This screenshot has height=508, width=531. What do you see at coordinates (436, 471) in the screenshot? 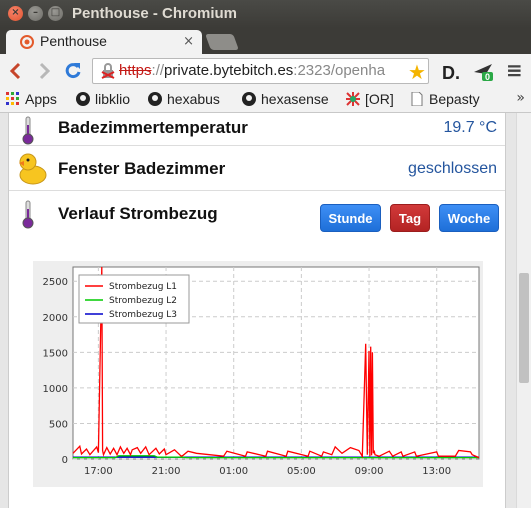
I see `x-tick-label: 13:00` at bounding box center [436, 471].